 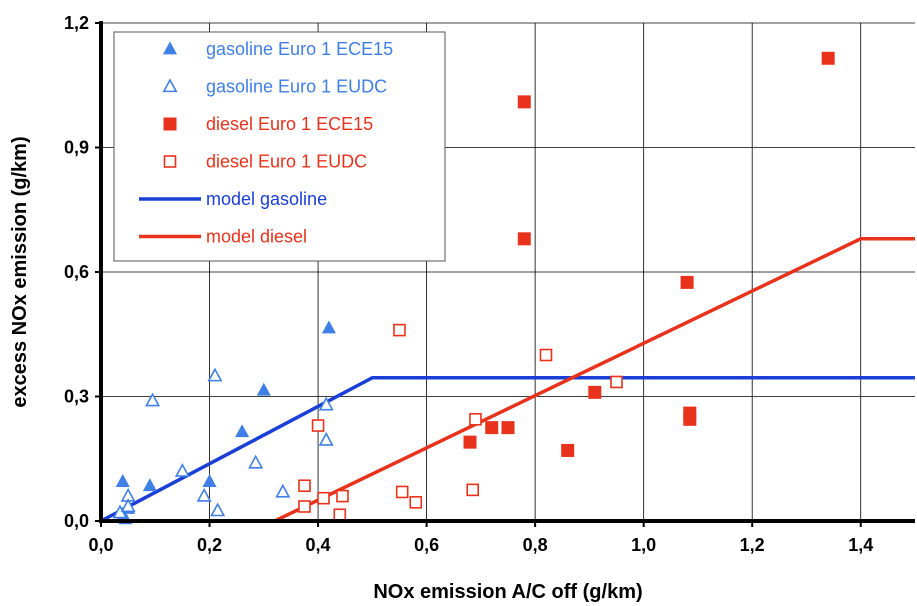 I want to click on x-tick-label: 1,4, so click(x=860, y=545).